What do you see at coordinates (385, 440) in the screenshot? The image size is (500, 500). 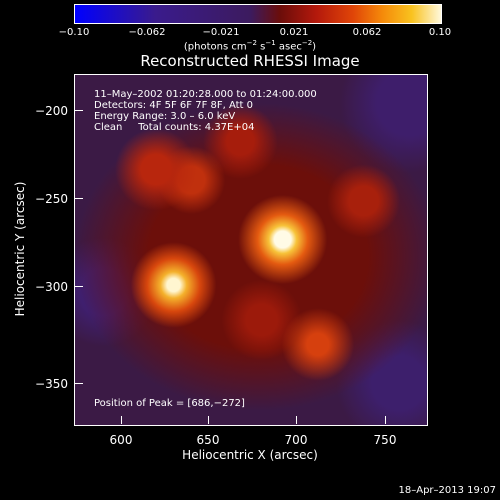 I see `x-tick-label: 750` at bounding box center [385, 440].